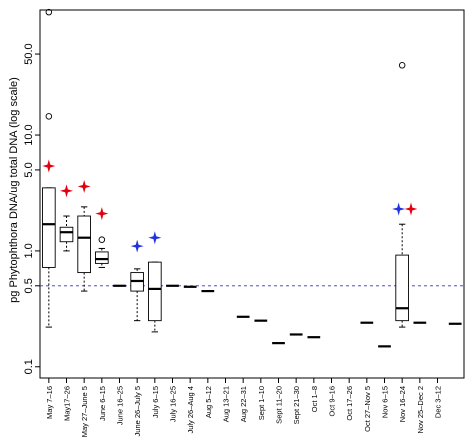 This screenshot has width=474, height=444. I want to click on x-tick-label: June 16–25, so click(120, 405).